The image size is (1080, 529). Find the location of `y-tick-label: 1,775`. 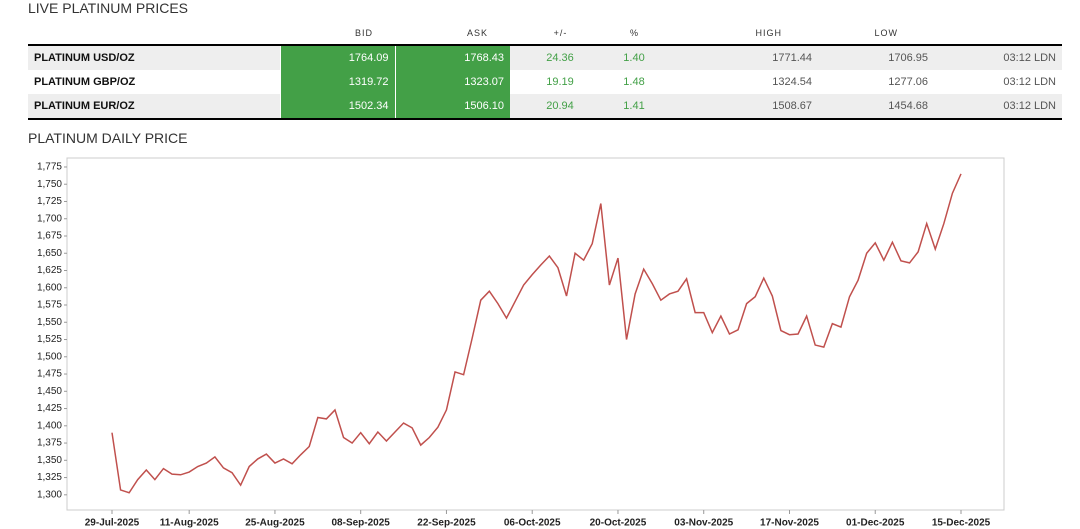

y-tick-label: 1,775 is located at coordinates (49, 167).